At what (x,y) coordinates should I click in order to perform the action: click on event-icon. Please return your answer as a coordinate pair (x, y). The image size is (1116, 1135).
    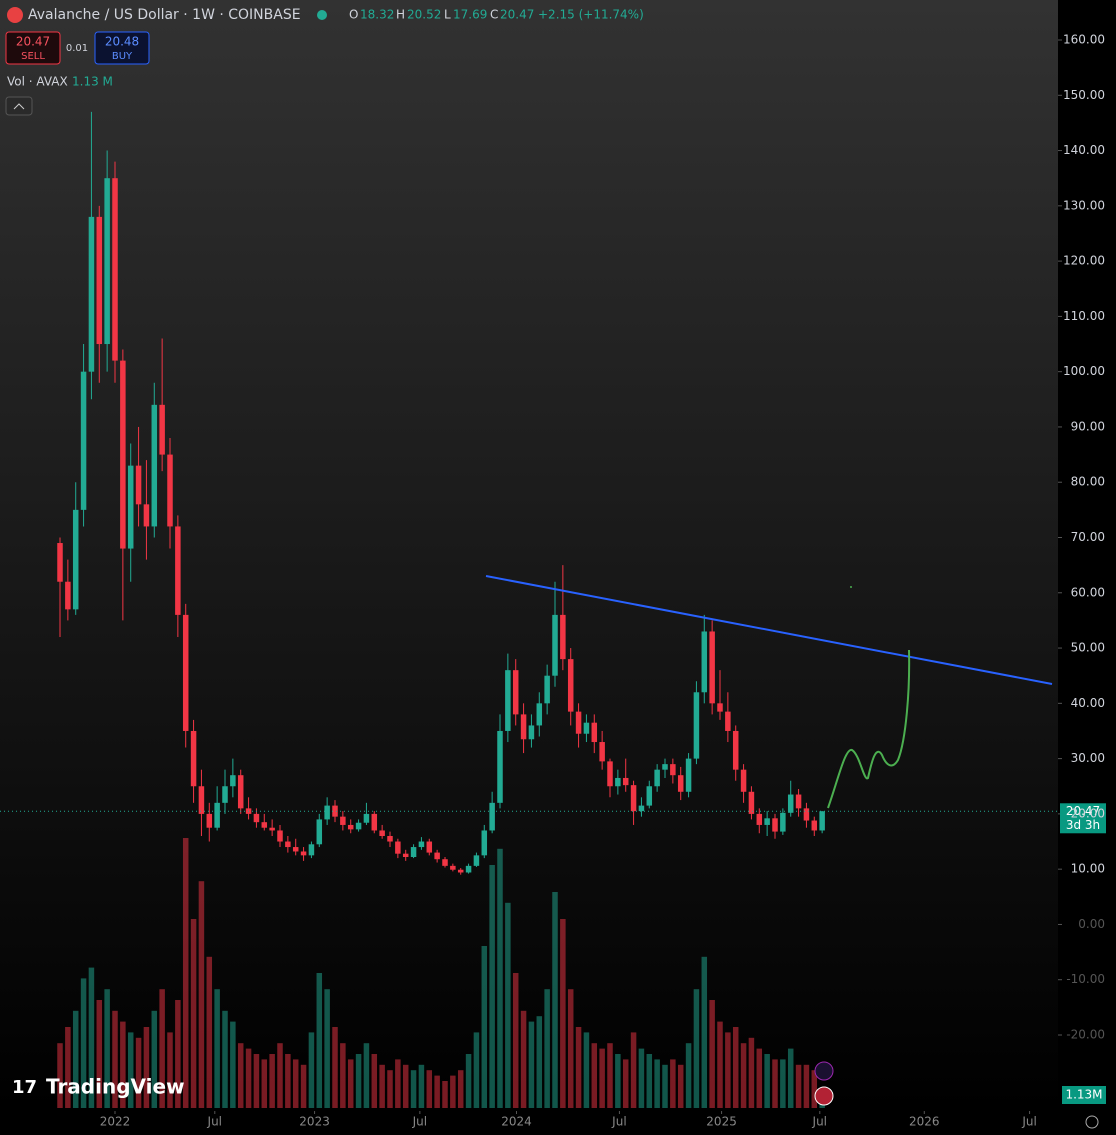
    Looking at the image, I should click on (824, 1071).